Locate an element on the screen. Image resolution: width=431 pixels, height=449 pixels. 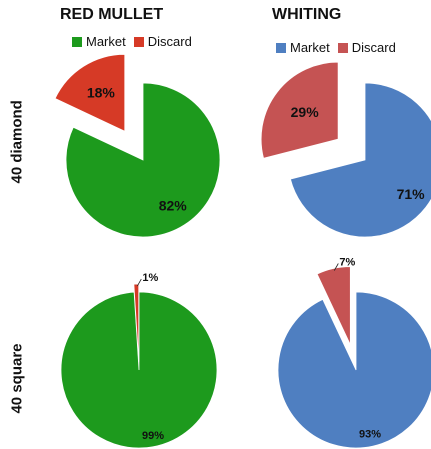
pie-label-market: 82% is located at coordinates (173, 206).